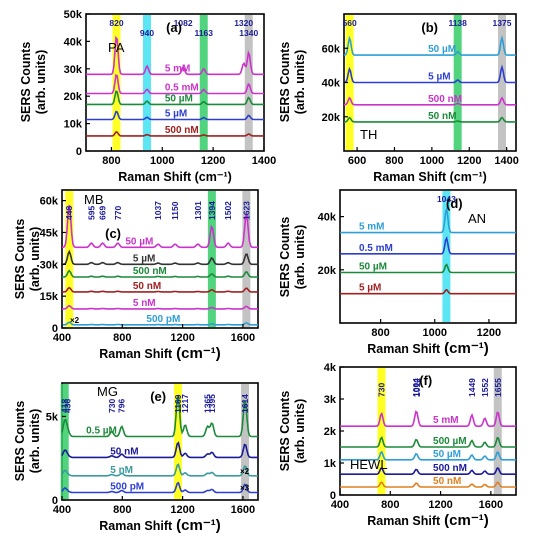  Describe the element at coordinates (49, 233) in the screenshot. I see `y-tick-label: 45k` at that location.